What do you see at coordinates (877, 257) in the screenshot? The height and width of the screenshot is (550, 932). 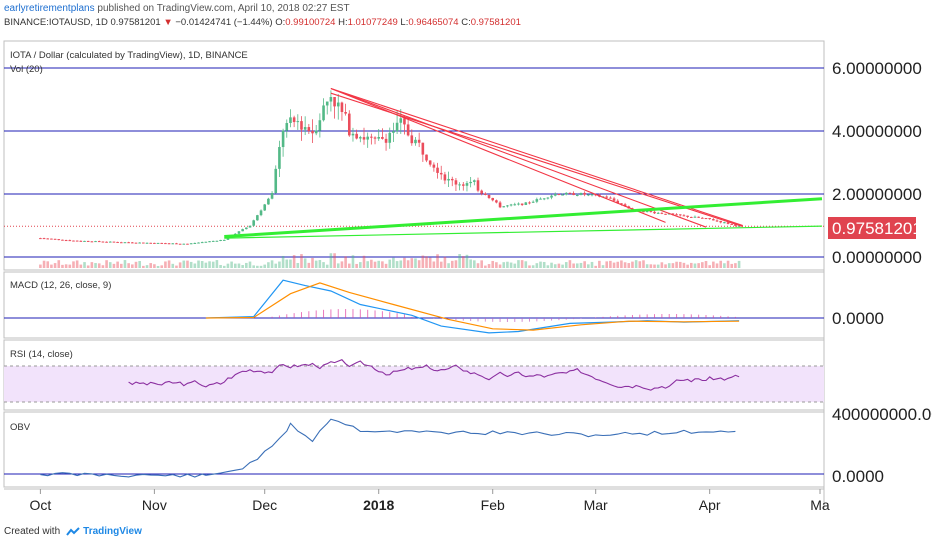 I see `y-tick-label: 0.00000000` at bounding box center [877, 257].